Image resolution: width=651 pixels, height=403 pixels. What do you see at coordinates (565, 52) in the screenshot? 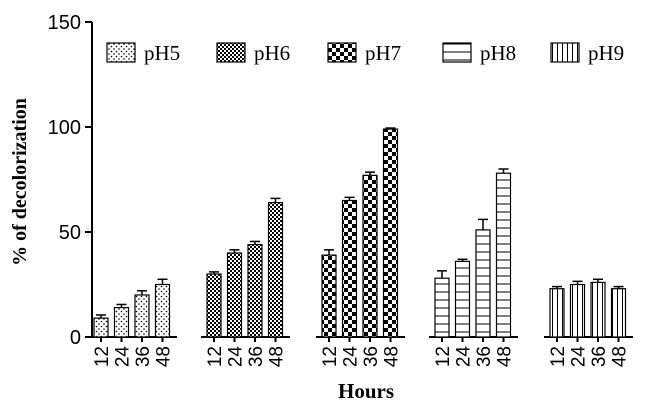
I see `legend-swatch-ph9` at bounding box center [565, 52].